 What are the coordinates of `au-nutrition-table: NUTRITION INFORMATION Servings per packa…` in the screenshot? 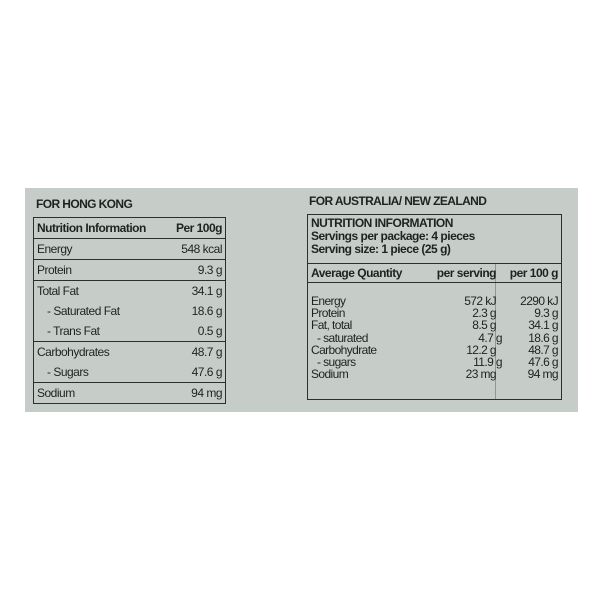 It's located at (434, 307).